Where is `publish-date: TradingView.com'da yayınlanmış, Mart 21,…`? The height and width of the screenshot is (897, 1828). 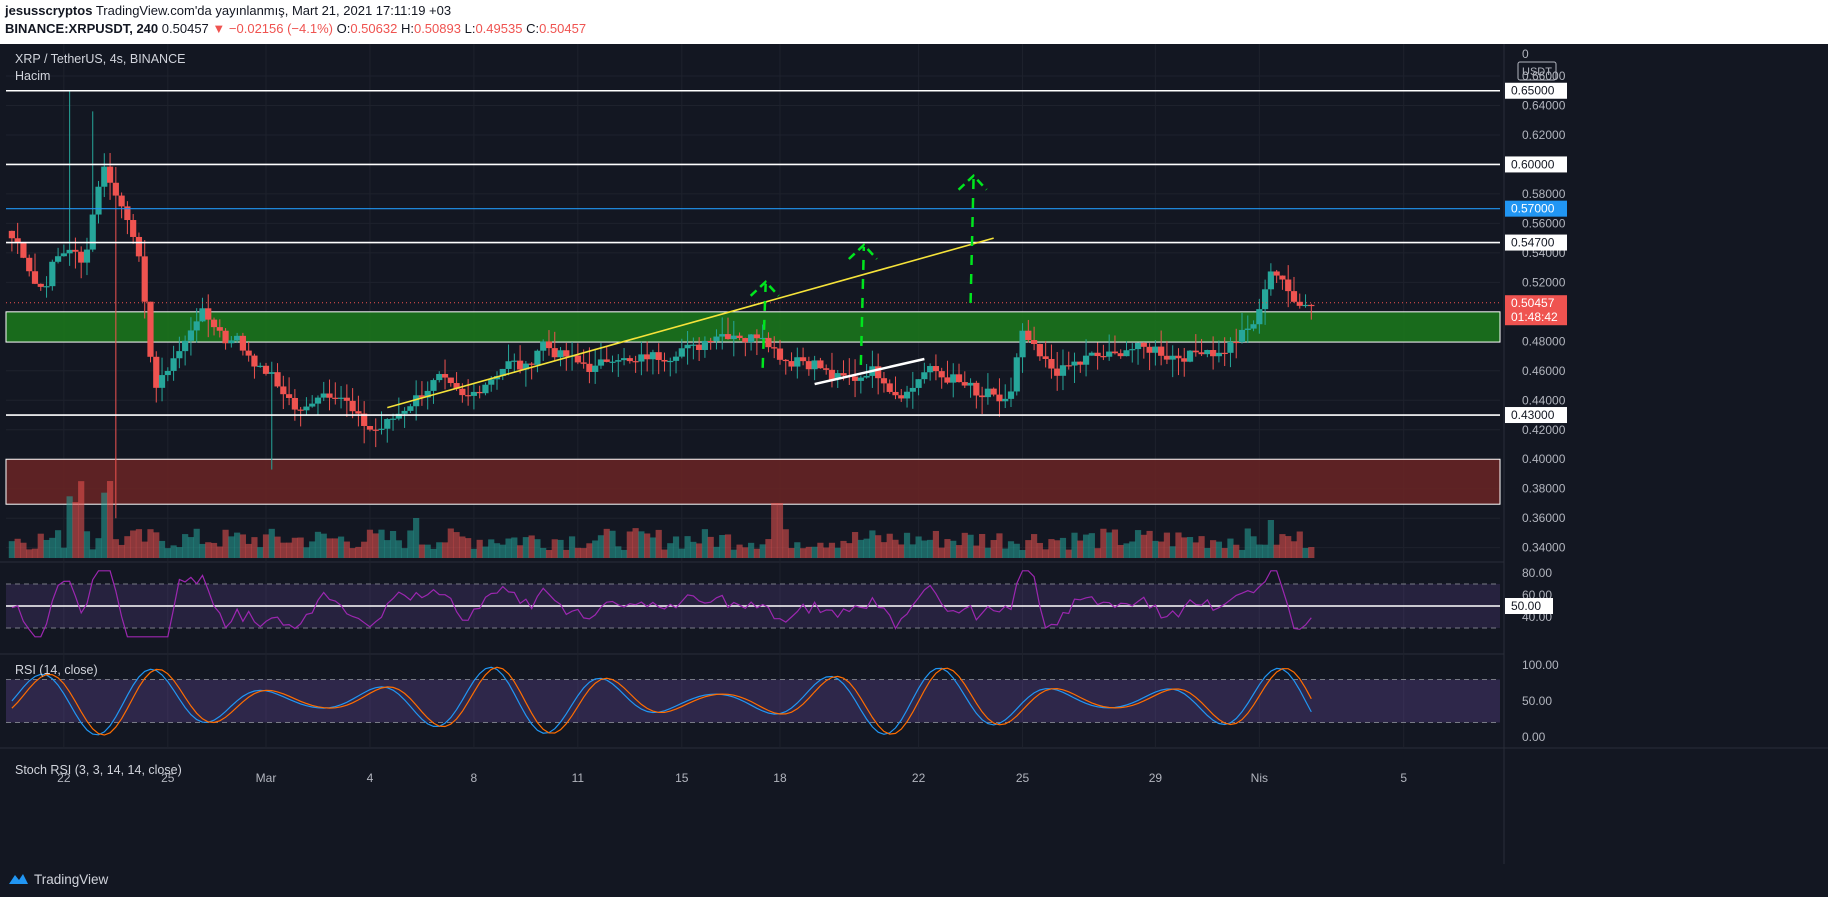 publish-date: TradingView.com'da yayınlanmış, Mart 21,… is located at coordinates (273, 10).